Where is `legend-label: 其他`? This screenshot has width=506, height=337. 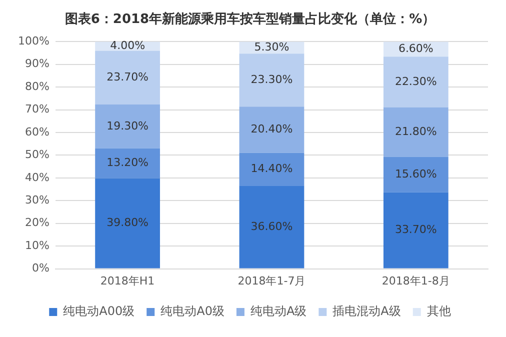
legend-label: 其他 is located at coordinates (438, 311).